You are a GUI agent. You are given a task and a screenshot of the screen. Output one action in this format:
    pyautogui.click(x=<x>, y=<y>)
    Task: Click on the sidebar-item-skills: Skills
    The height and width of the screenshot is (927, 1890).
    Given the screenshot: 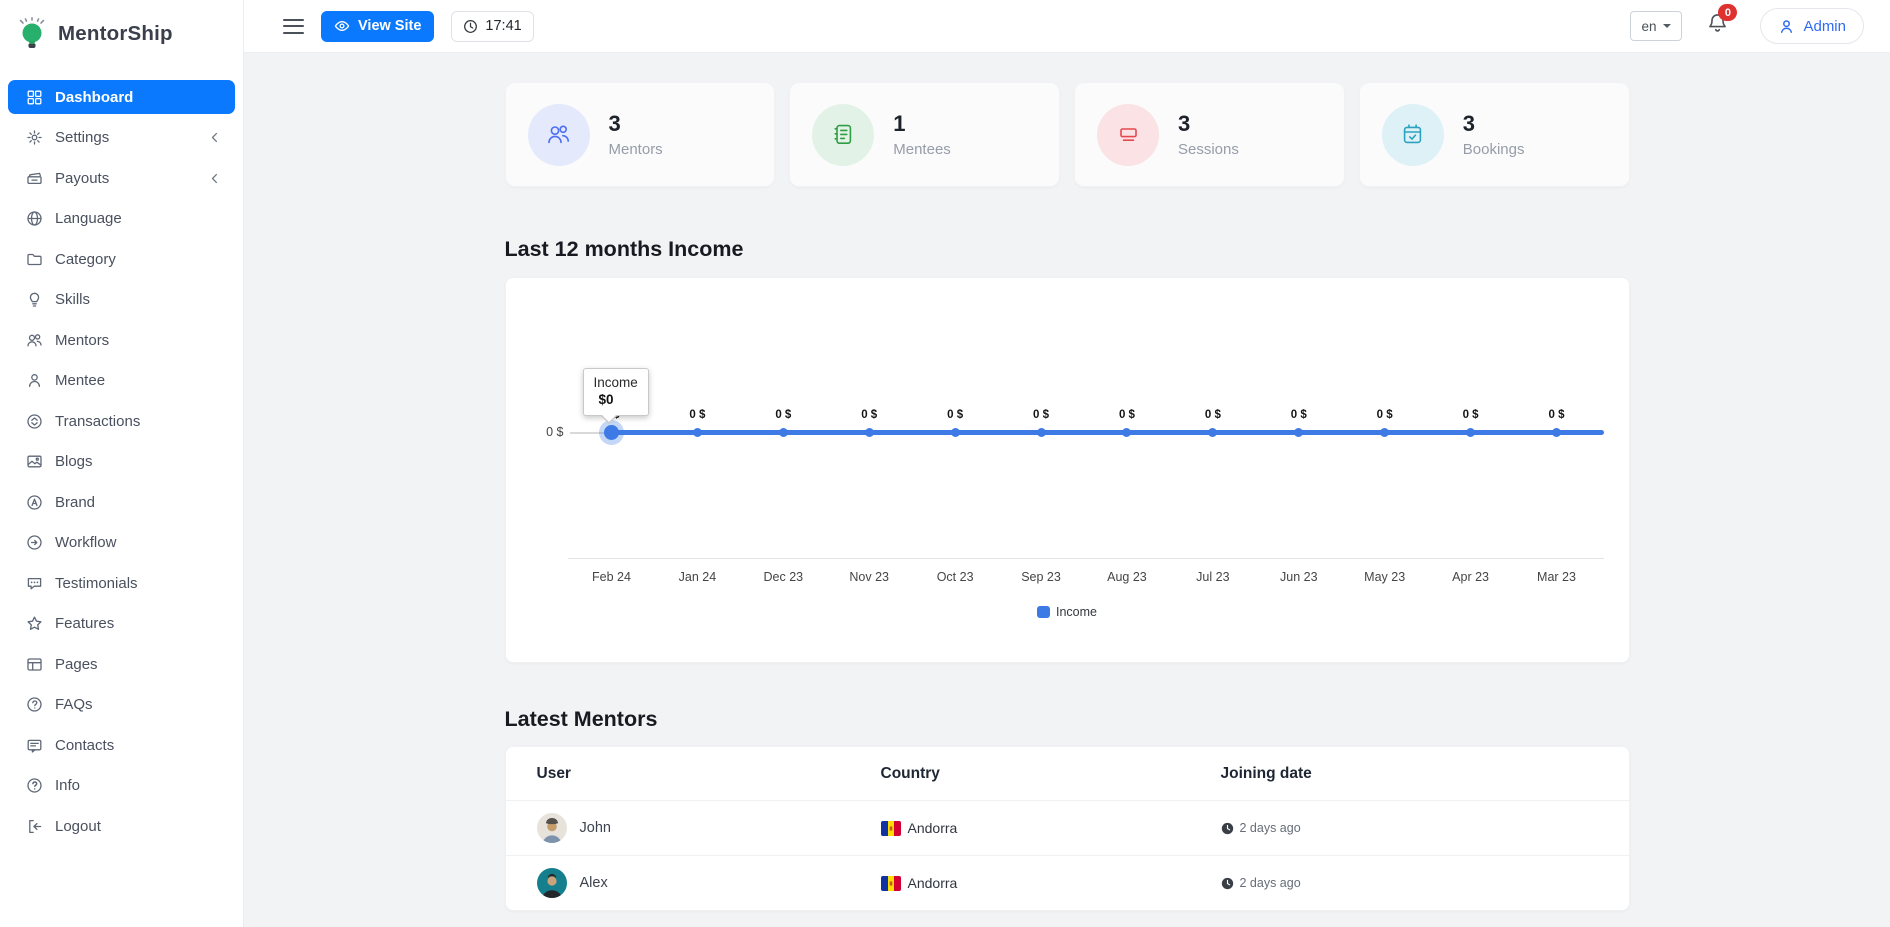 What is the action you would take?
    pyautogui.click(x=121, y=300)
    